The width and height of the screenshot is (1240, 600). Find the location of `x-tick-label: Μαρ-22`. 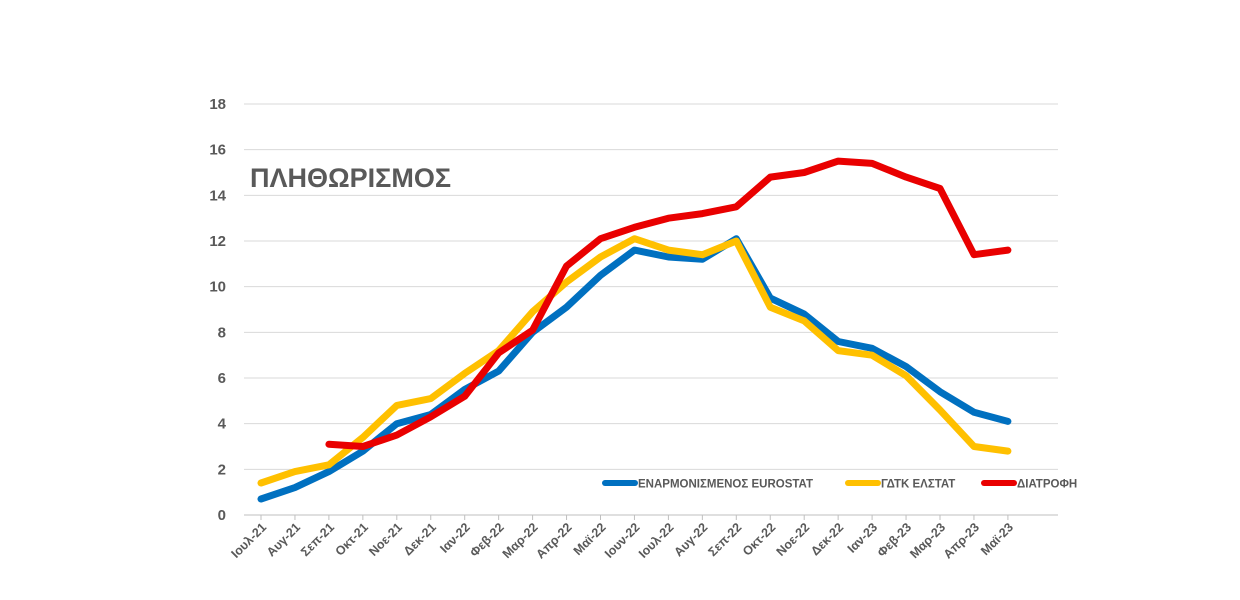

x-tick-label: Μαρ-22 is located at coordinates (520, 540).